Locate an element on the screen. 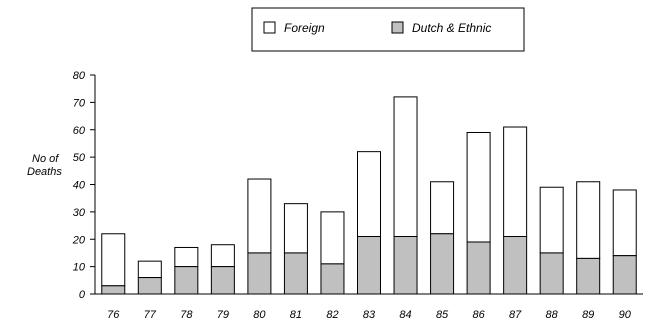  y-axis-title-line-1: No of is located at coordinates (45, 159).